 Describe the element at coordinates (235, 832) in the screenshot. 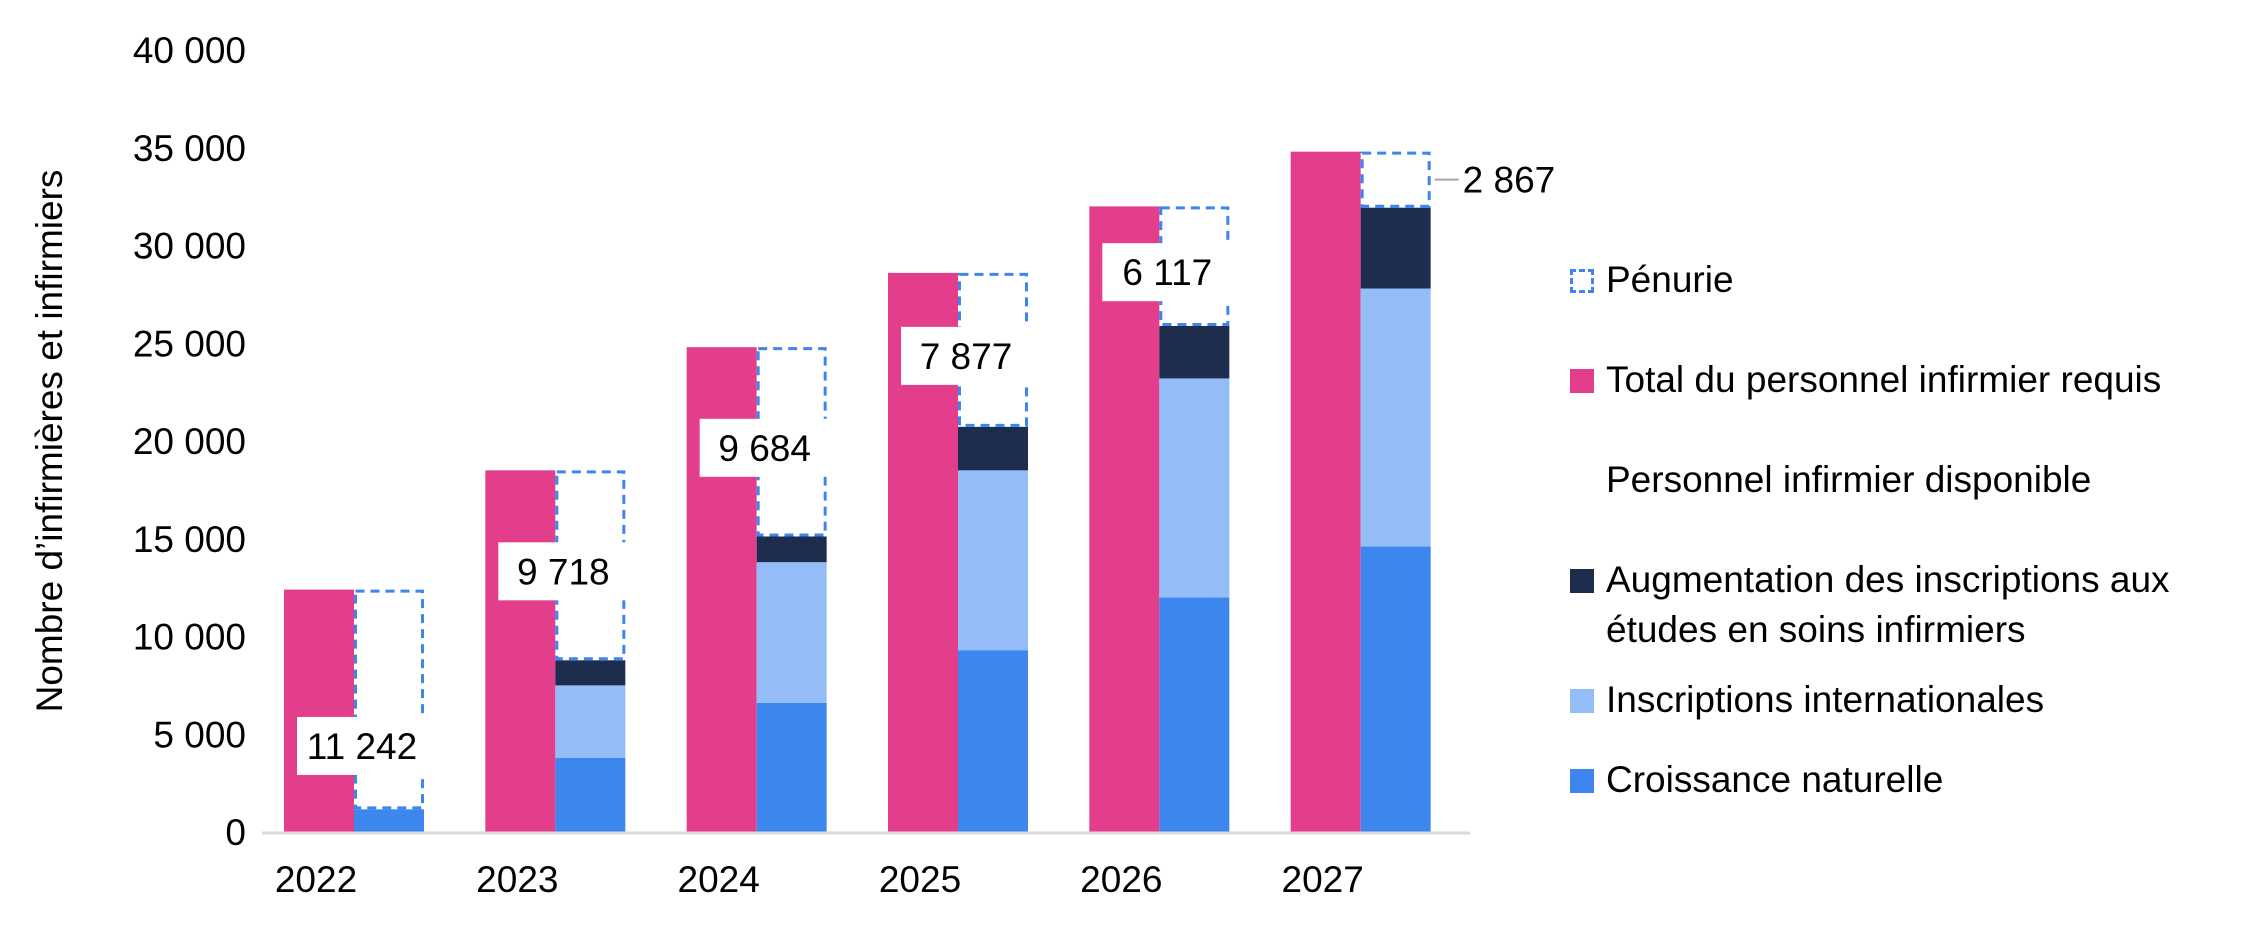

I see `y-tick-label: 0` at that location.